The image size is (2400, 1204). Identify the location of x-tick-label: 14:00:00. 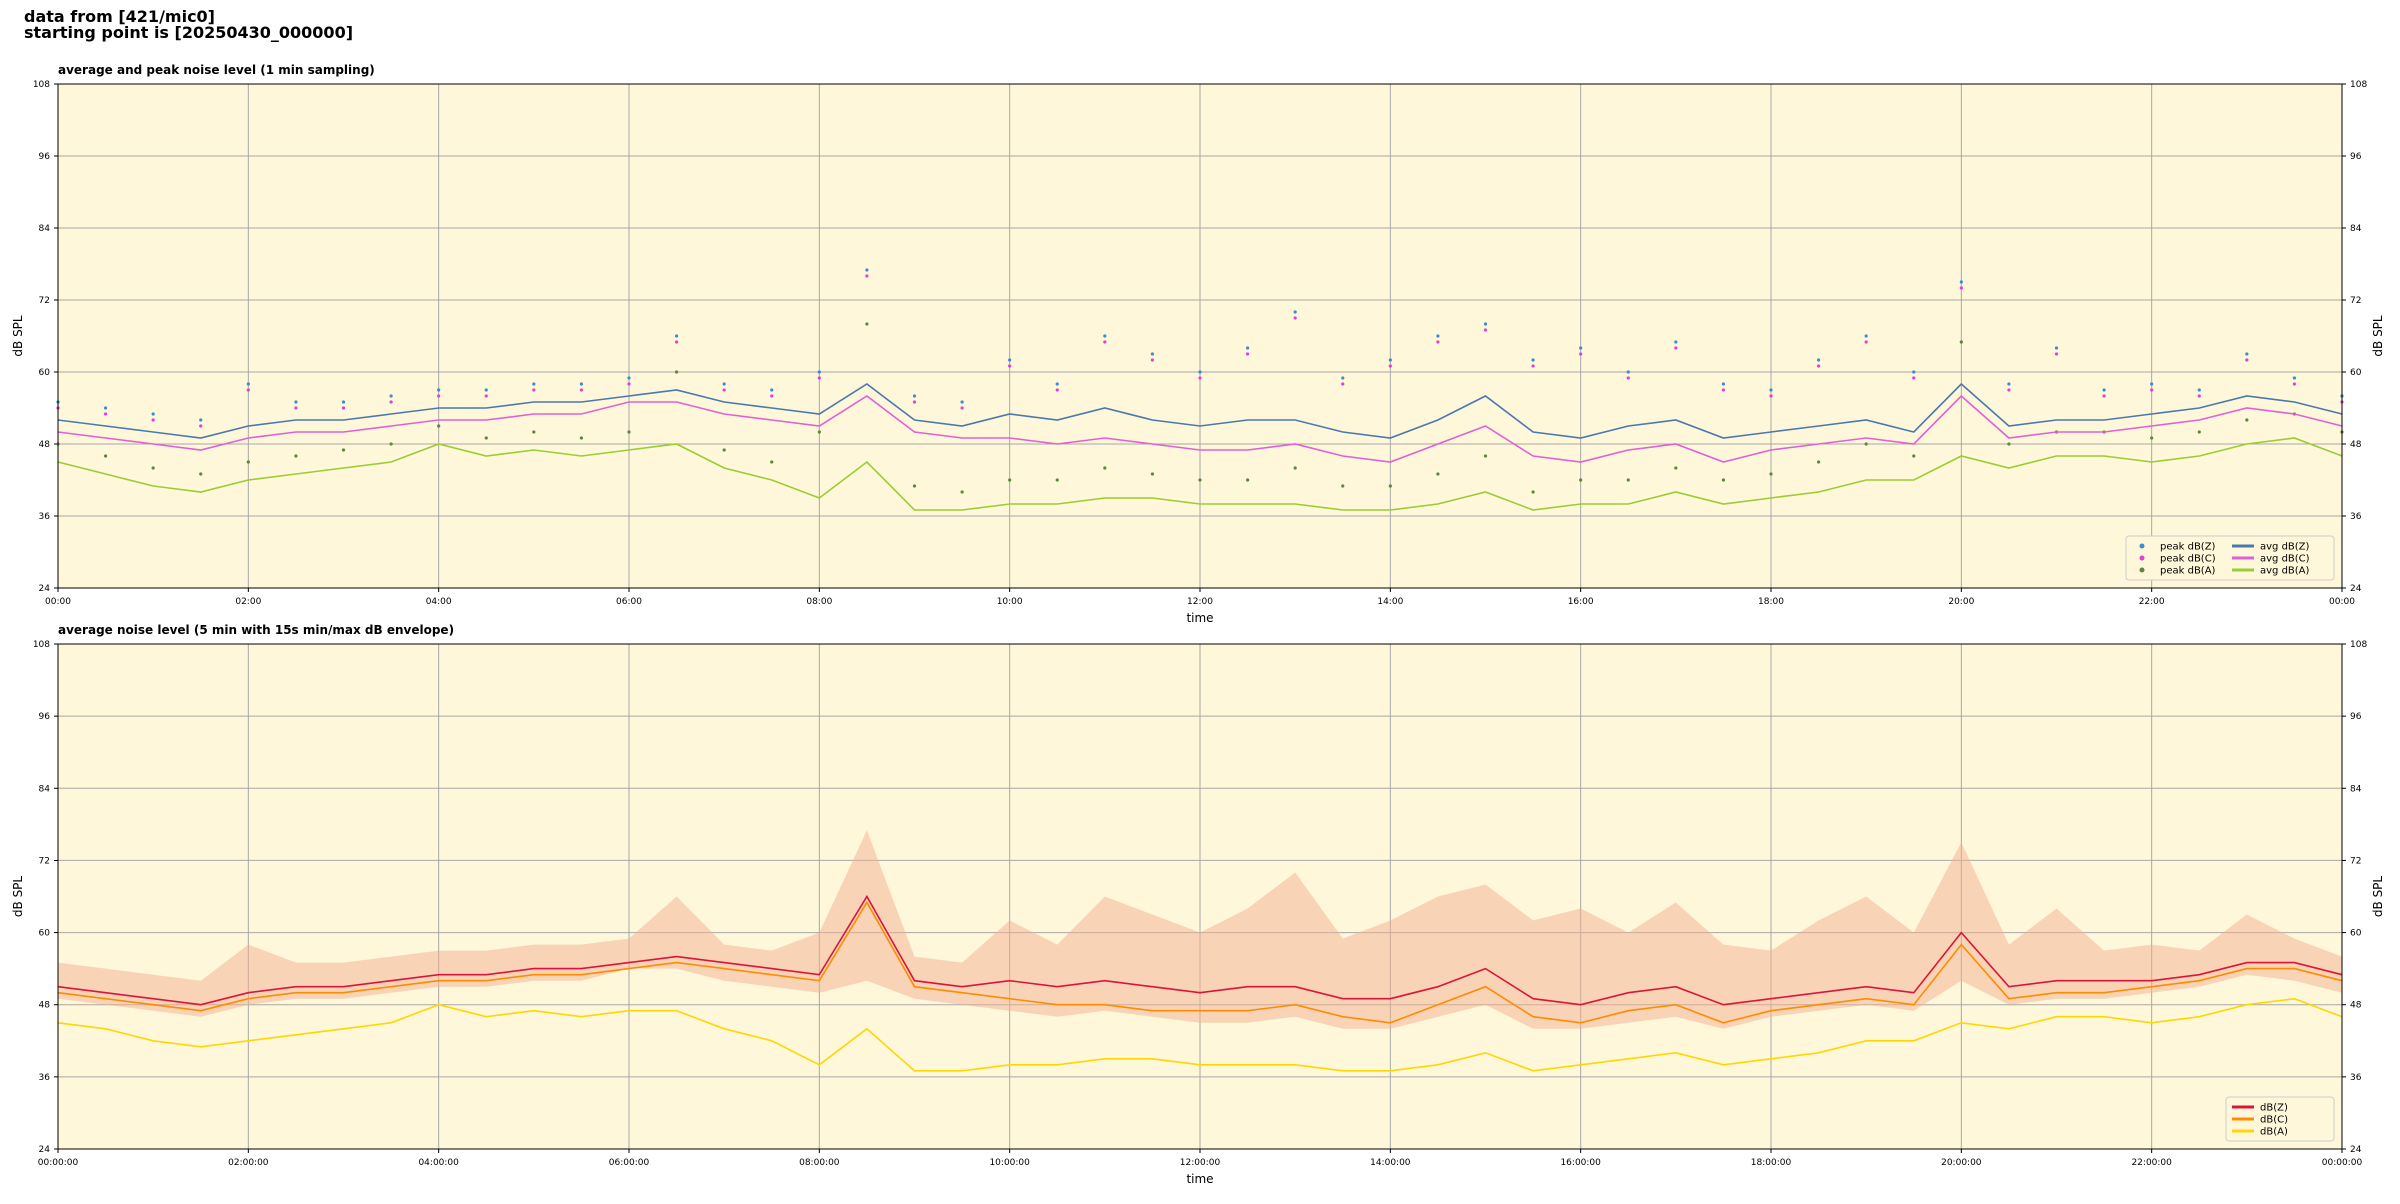
(1390, 1163).